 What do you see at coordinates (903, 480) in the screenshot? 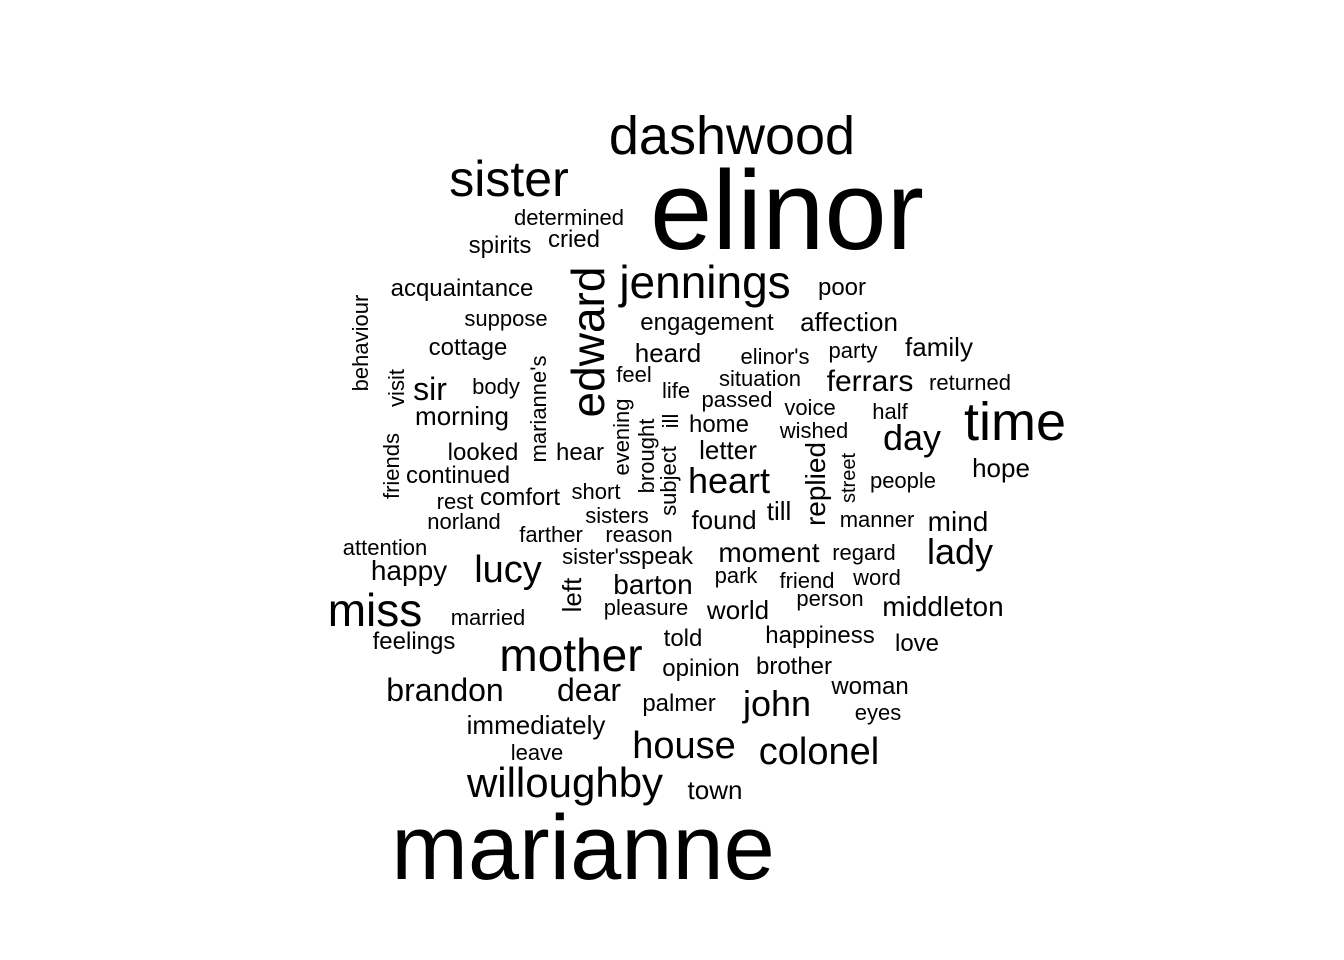
I see `word-people: people` at bounding box center [903, 480].